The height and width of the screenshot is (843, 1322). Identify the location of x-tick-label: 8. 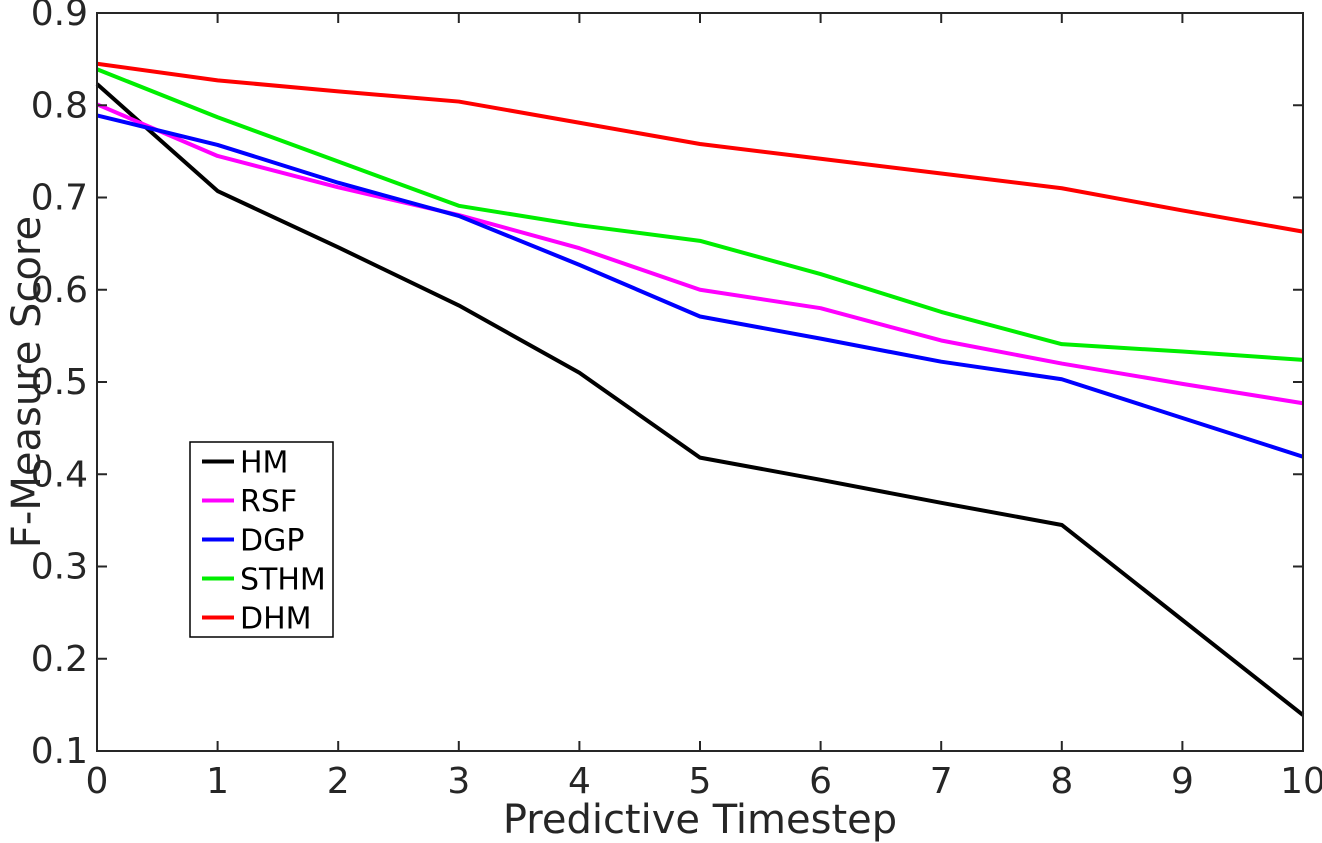
(1061, 781).